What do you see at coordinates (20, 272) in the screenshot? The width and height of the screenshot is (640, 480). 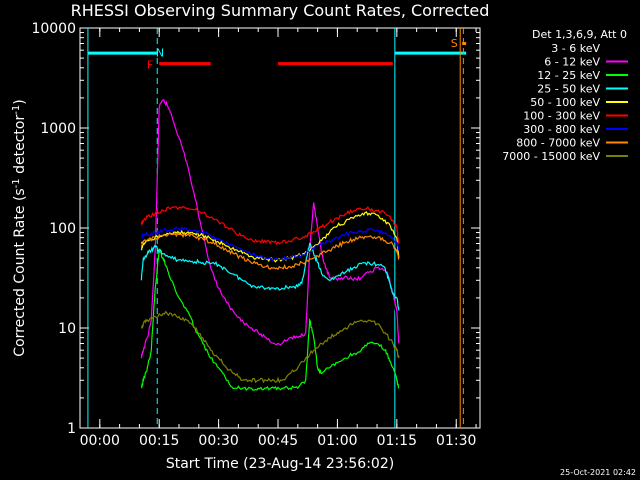 I see `y-axis-title-main: Corrected Count Rate (s` at bounding box center [20, 272].